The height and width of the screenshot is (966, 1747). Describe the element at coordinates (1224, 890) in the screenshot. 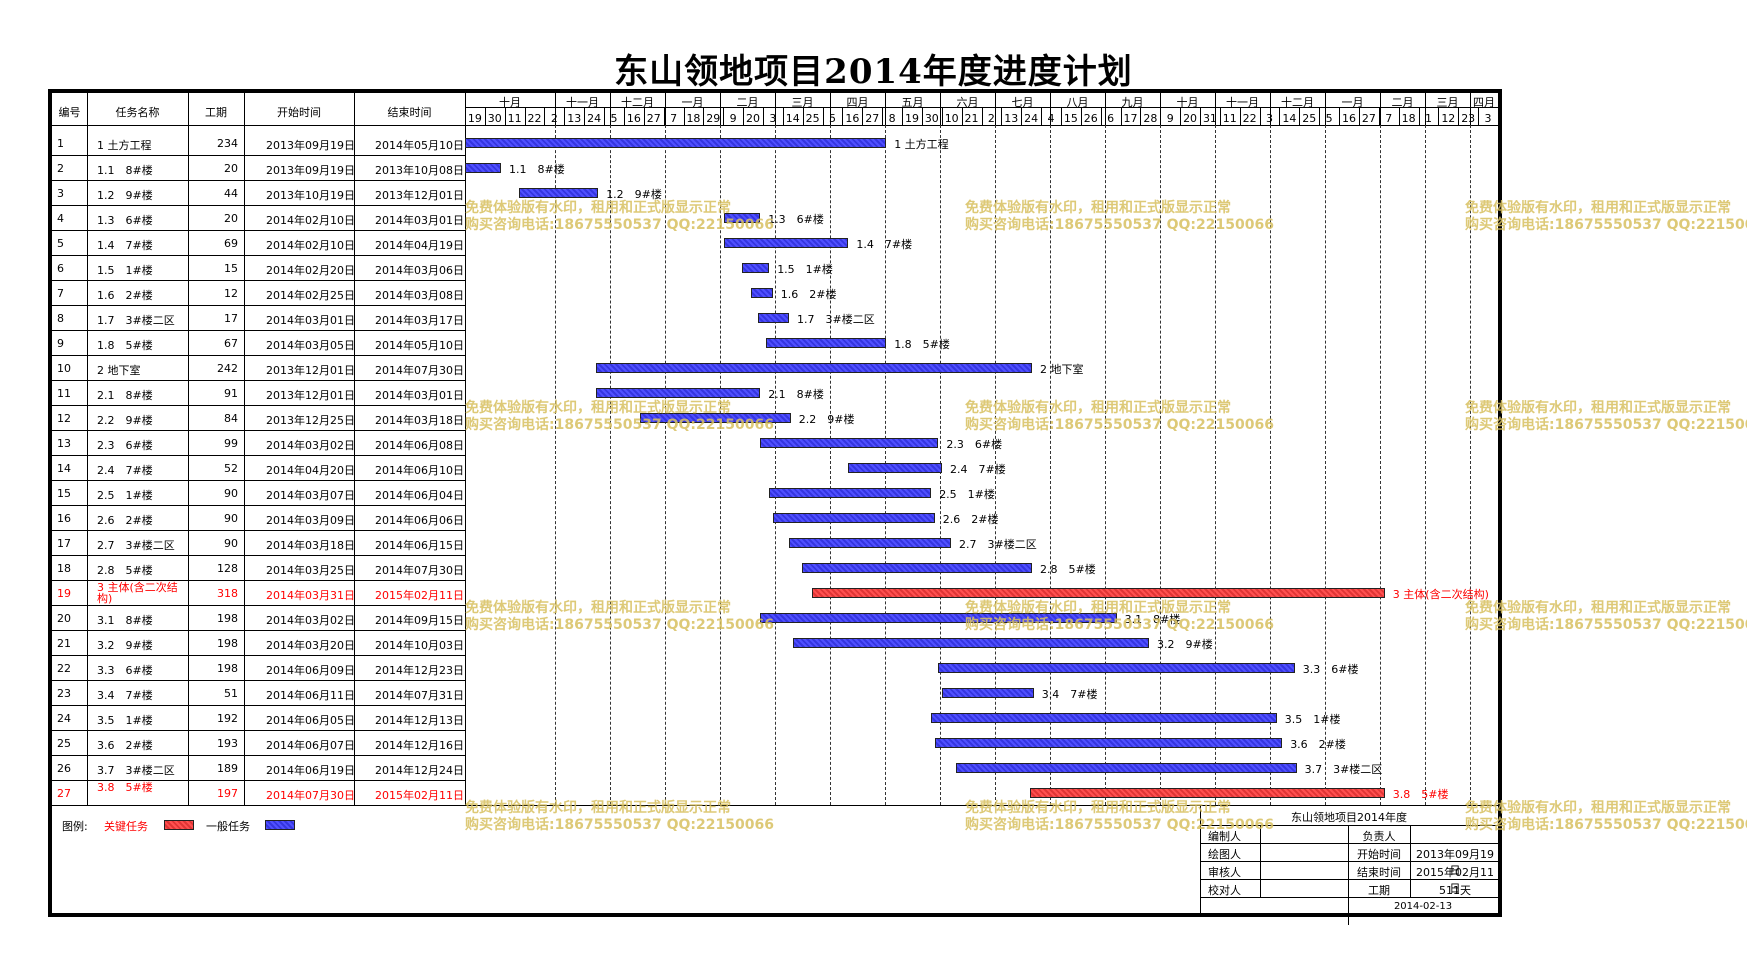

I see `info-checker: 校对人` at that location.